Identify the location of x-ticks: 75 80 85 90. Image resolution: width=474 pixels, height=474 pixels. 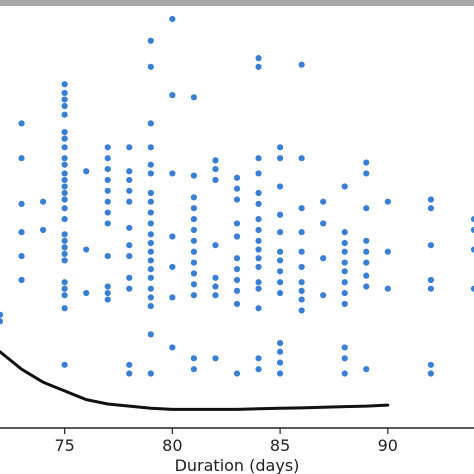
(226, 441).